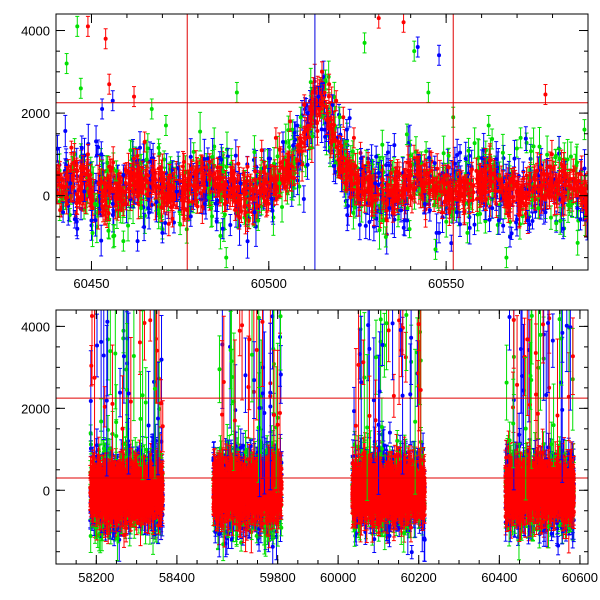  Describe the element at coordinates (35, 31) in the screenshot. I see `top-ytick-label: 4000` at that location.